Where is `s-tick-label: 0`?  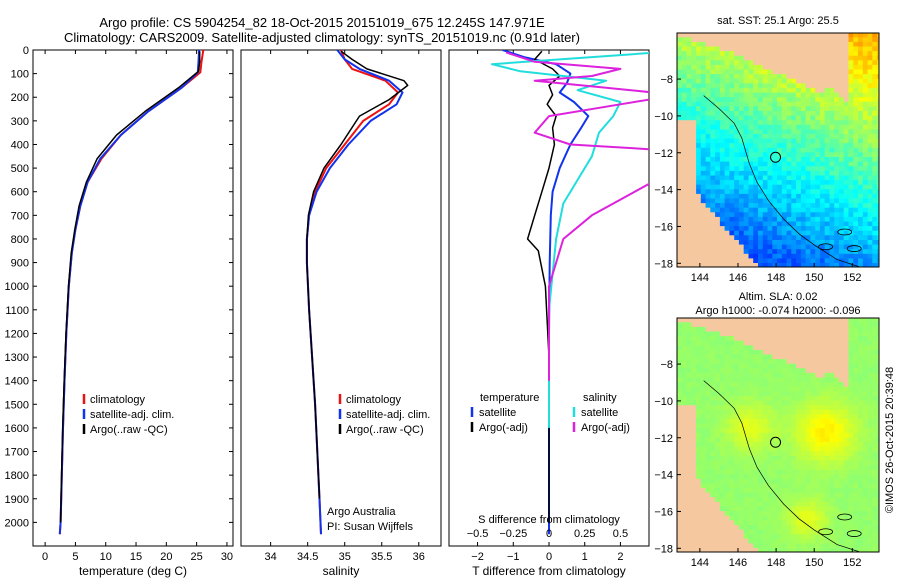
s-tick-label: 0 is located at coordinates (549, 534).